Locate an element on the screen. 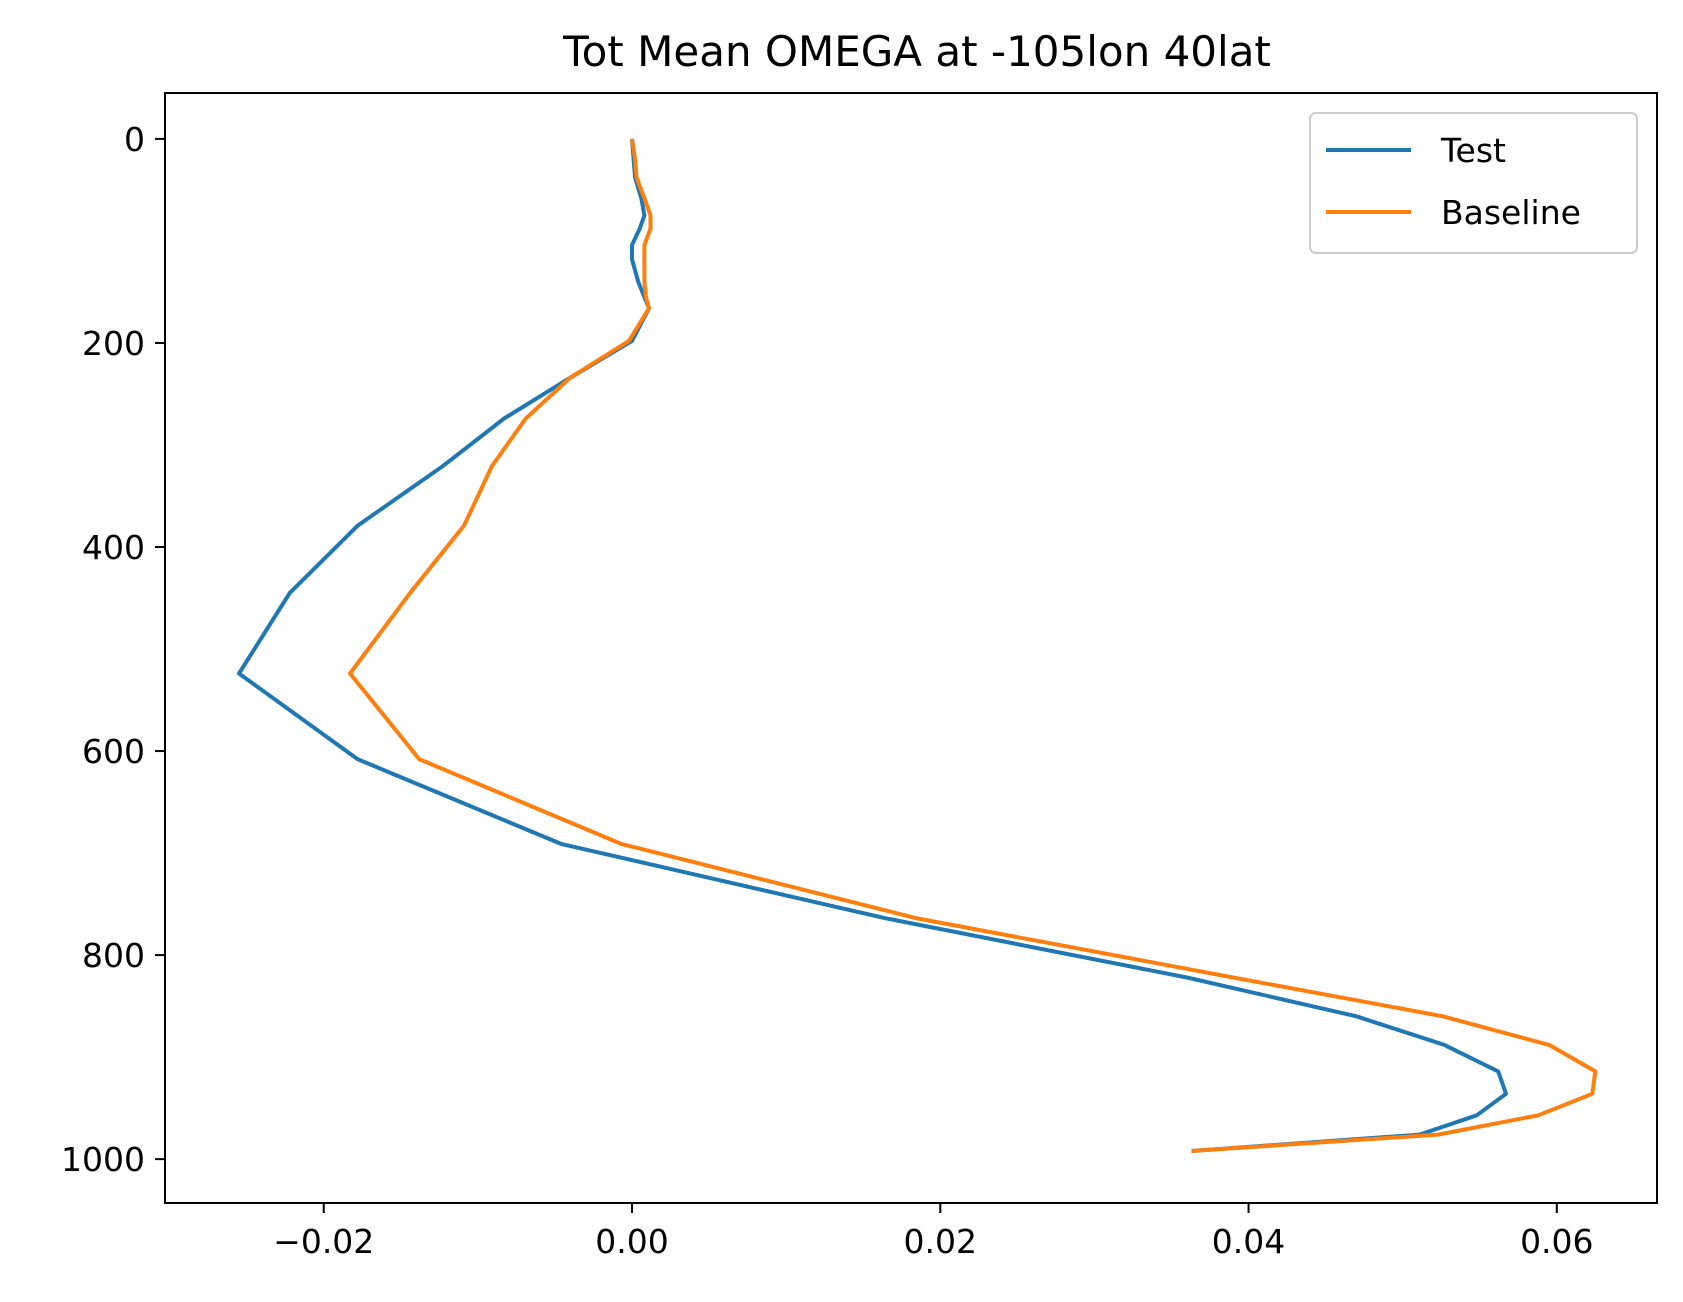  legend: Test Baseline is located at coordinates (1473, 183).